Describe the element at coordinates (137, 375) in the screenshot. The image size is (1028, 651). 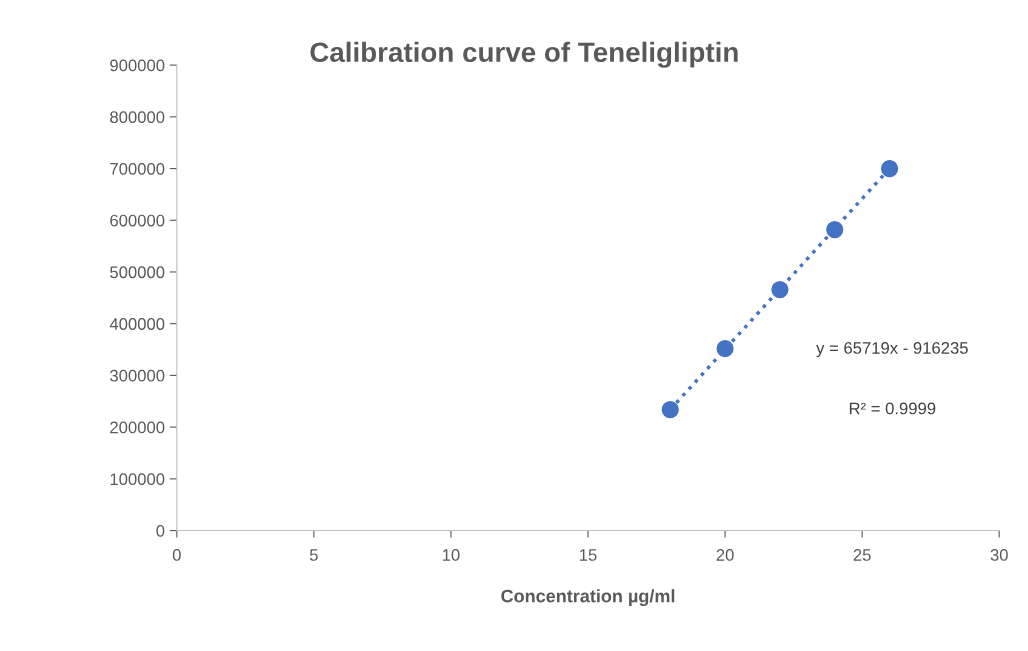
I see `y-tick-label: 300000` at that location.